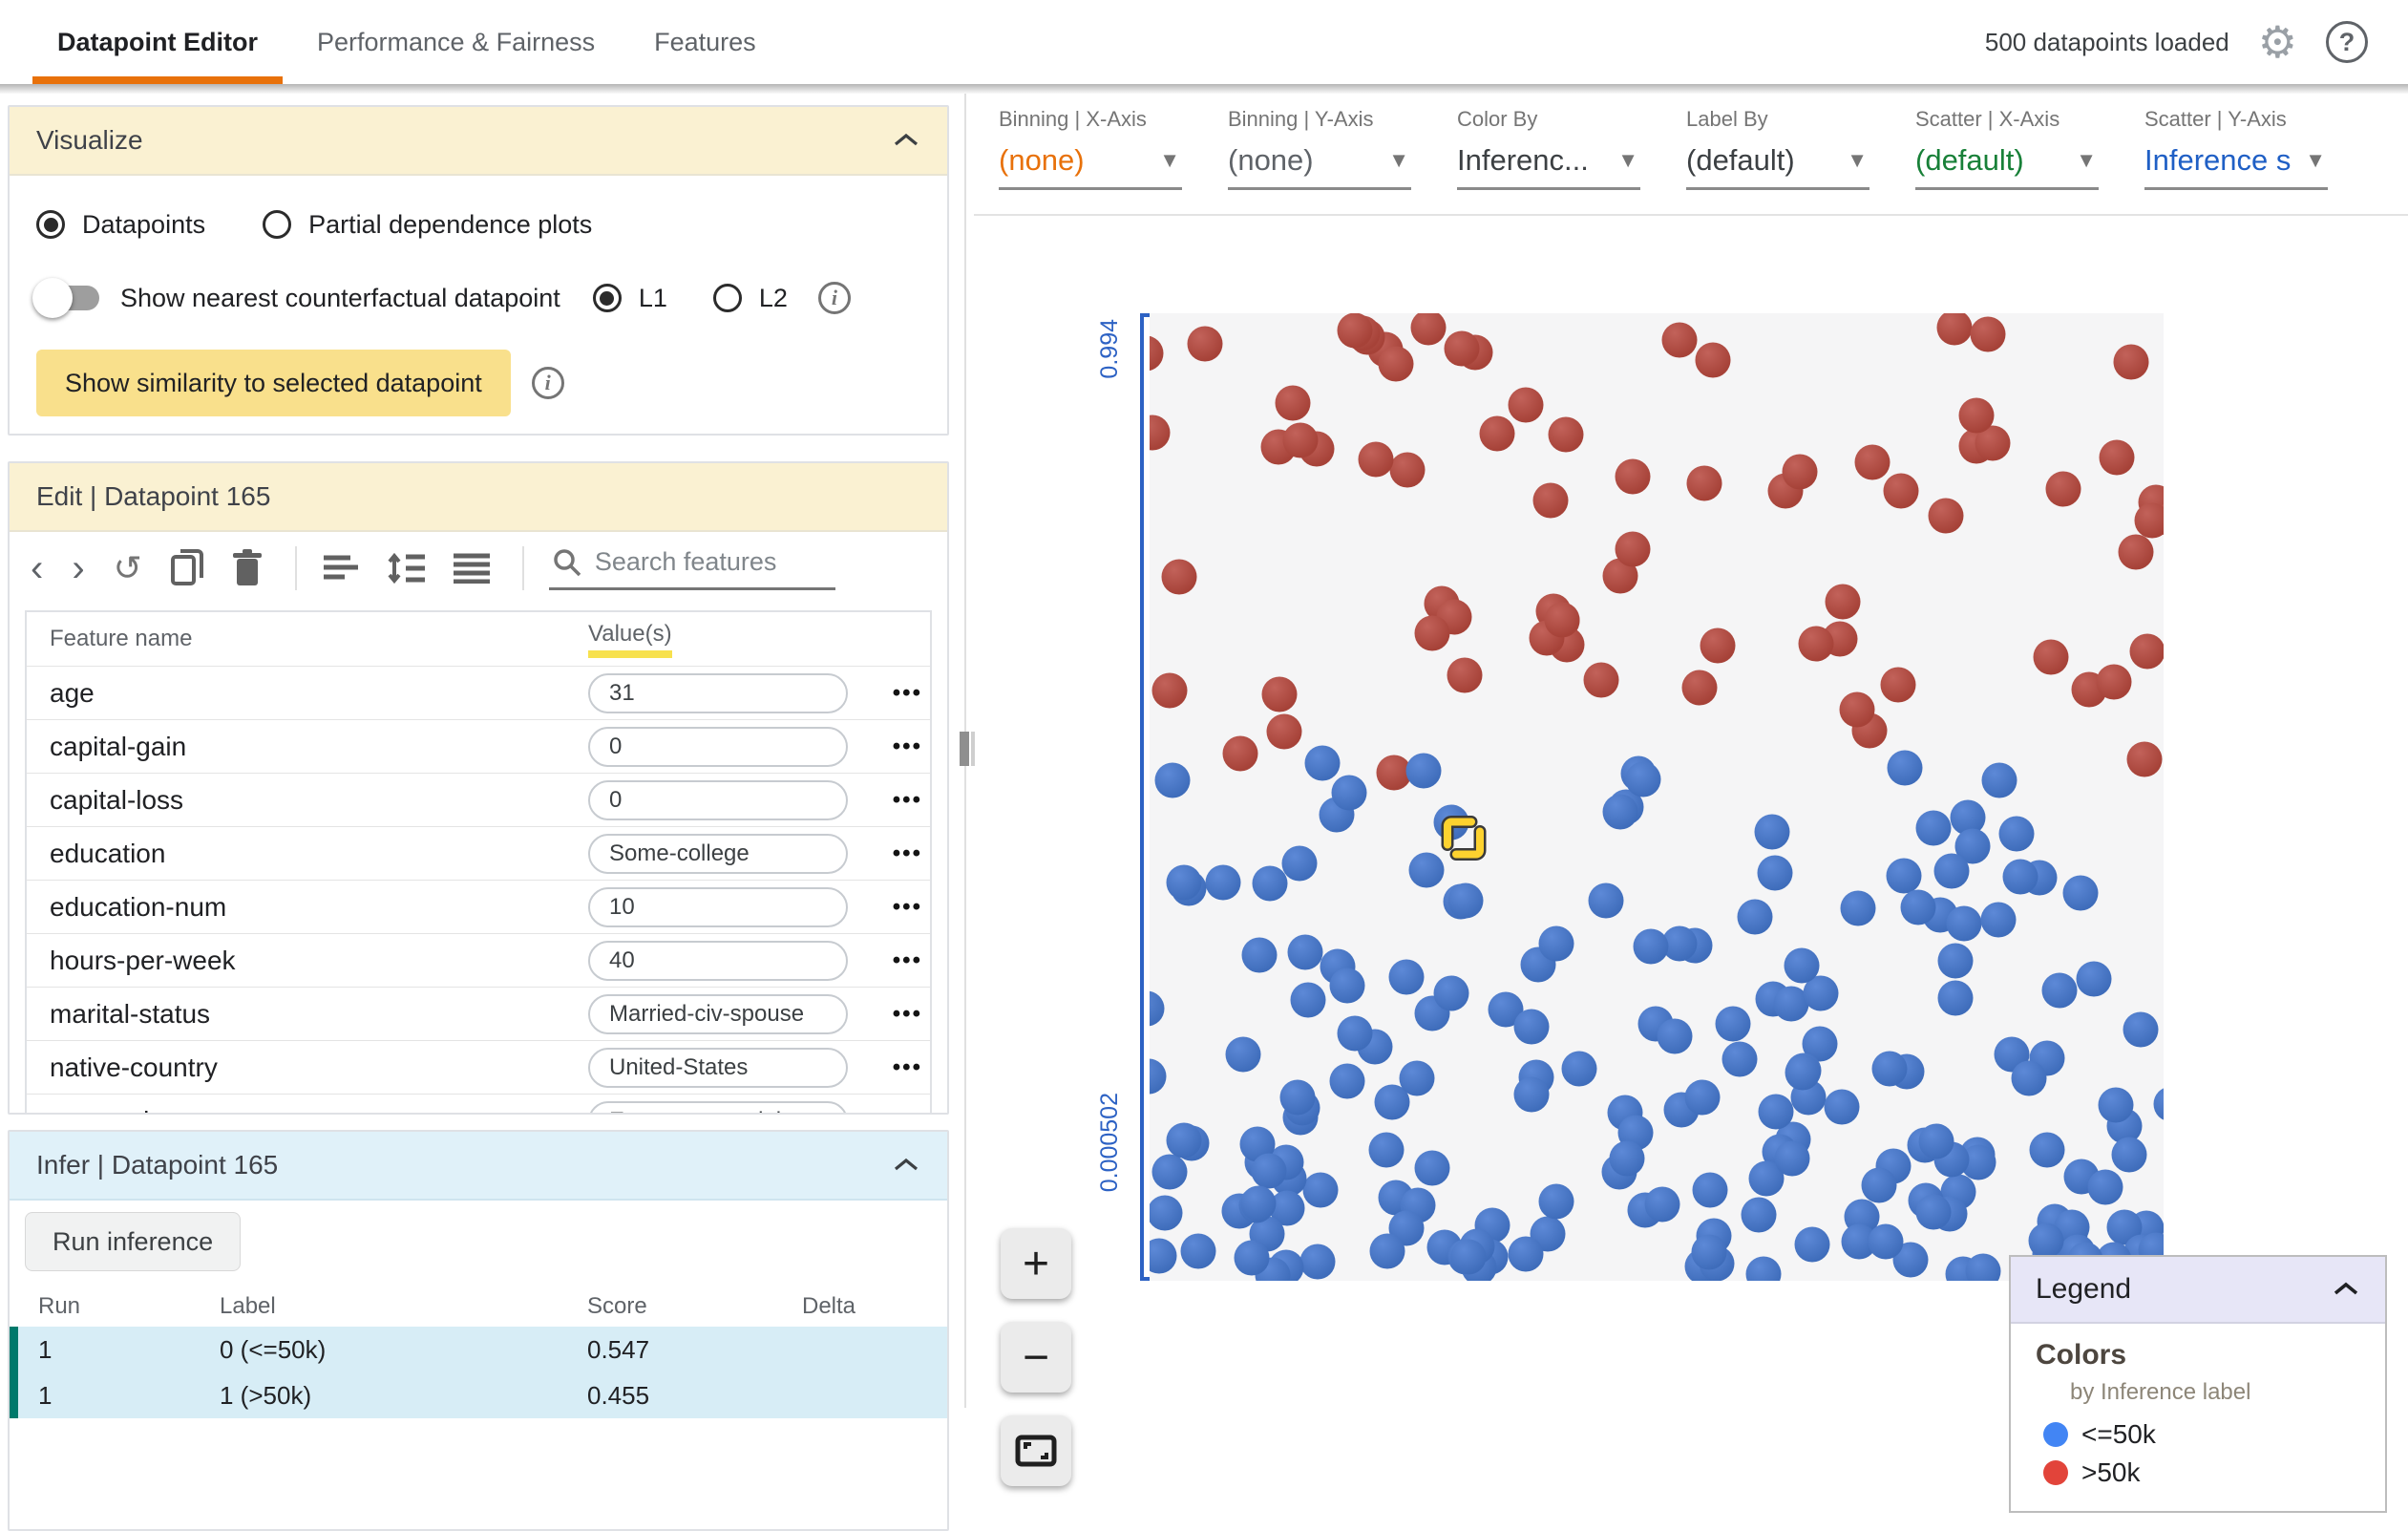 This screenshot has width=2408, height=1531. I want to click on splitter-grip, so click(964, 749).